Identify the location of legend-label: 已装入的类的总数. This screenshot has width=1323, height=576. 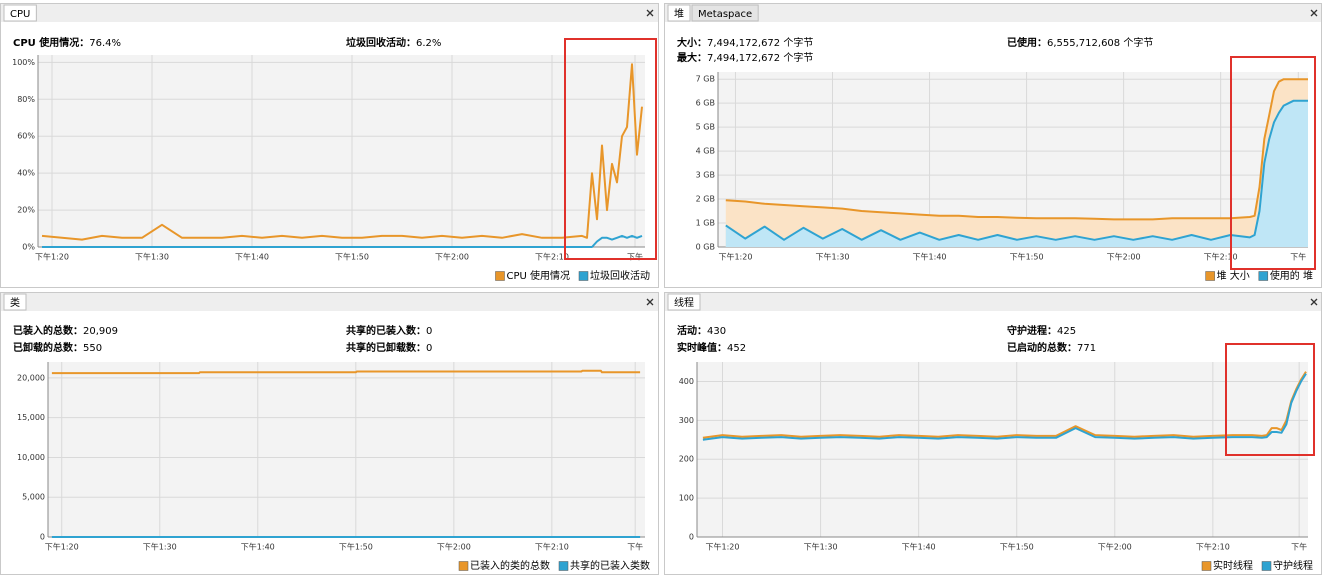
(510, 565).